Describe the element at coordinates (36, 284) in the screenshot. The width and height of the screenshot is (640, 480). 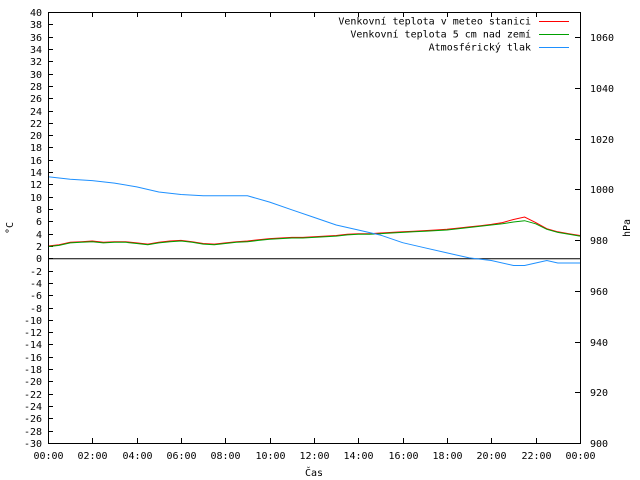
I see `y-left-tick-label: -4` at that location.